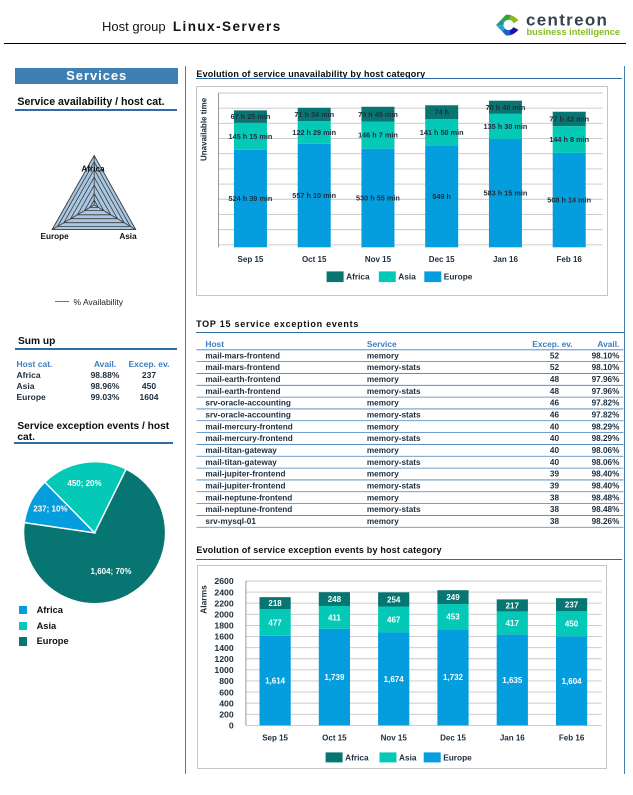 The image size is (633, 795). I want to click on svg-text: 237, so click(572, 605).